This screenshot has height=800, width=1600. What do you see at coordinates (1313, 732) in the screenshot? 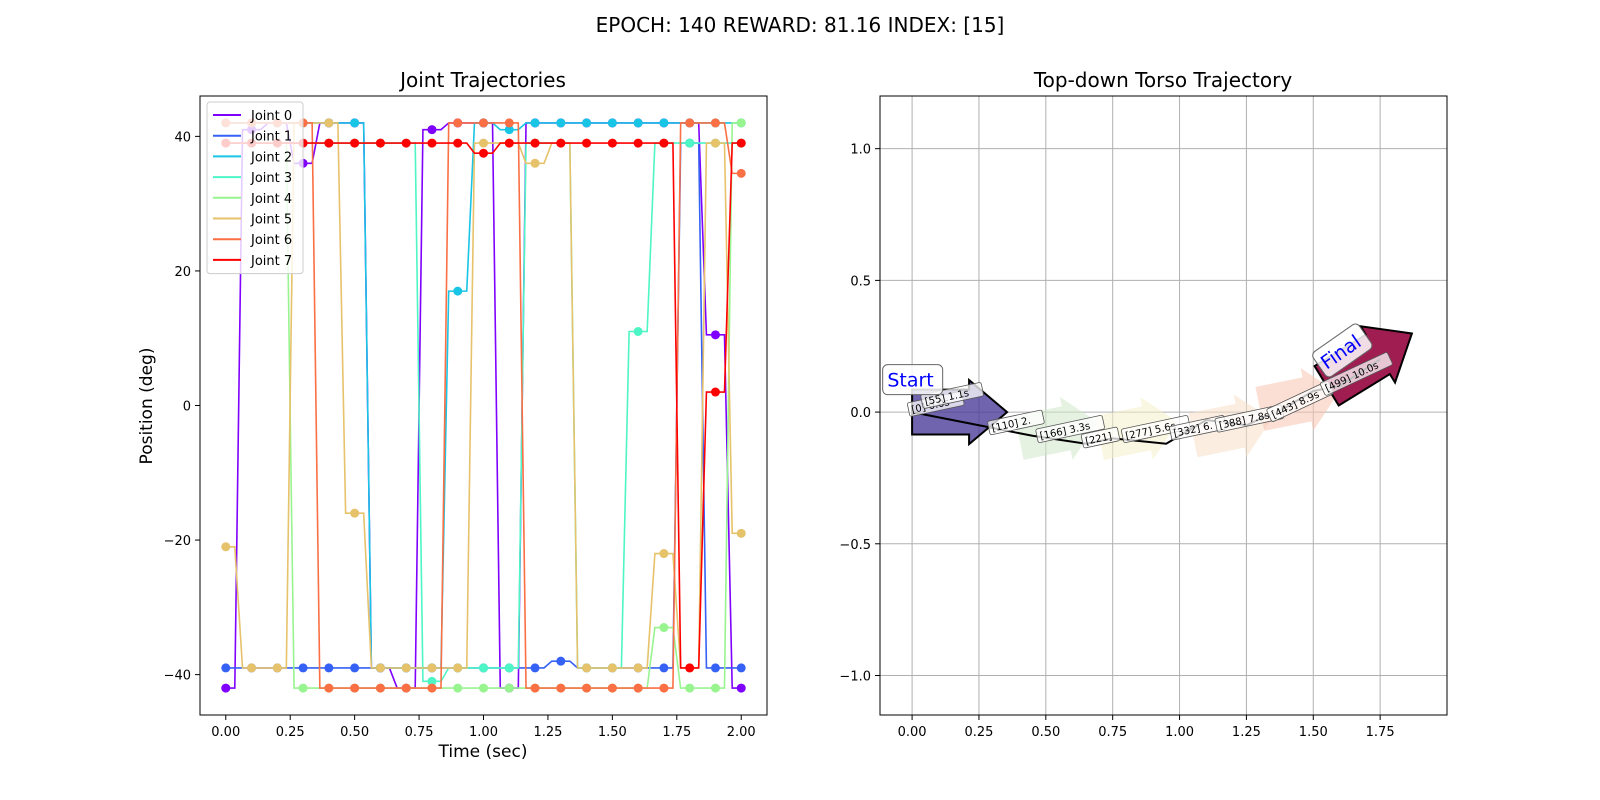
I see `x-tick-label: 1.50` at bounding box center [1313, 732].